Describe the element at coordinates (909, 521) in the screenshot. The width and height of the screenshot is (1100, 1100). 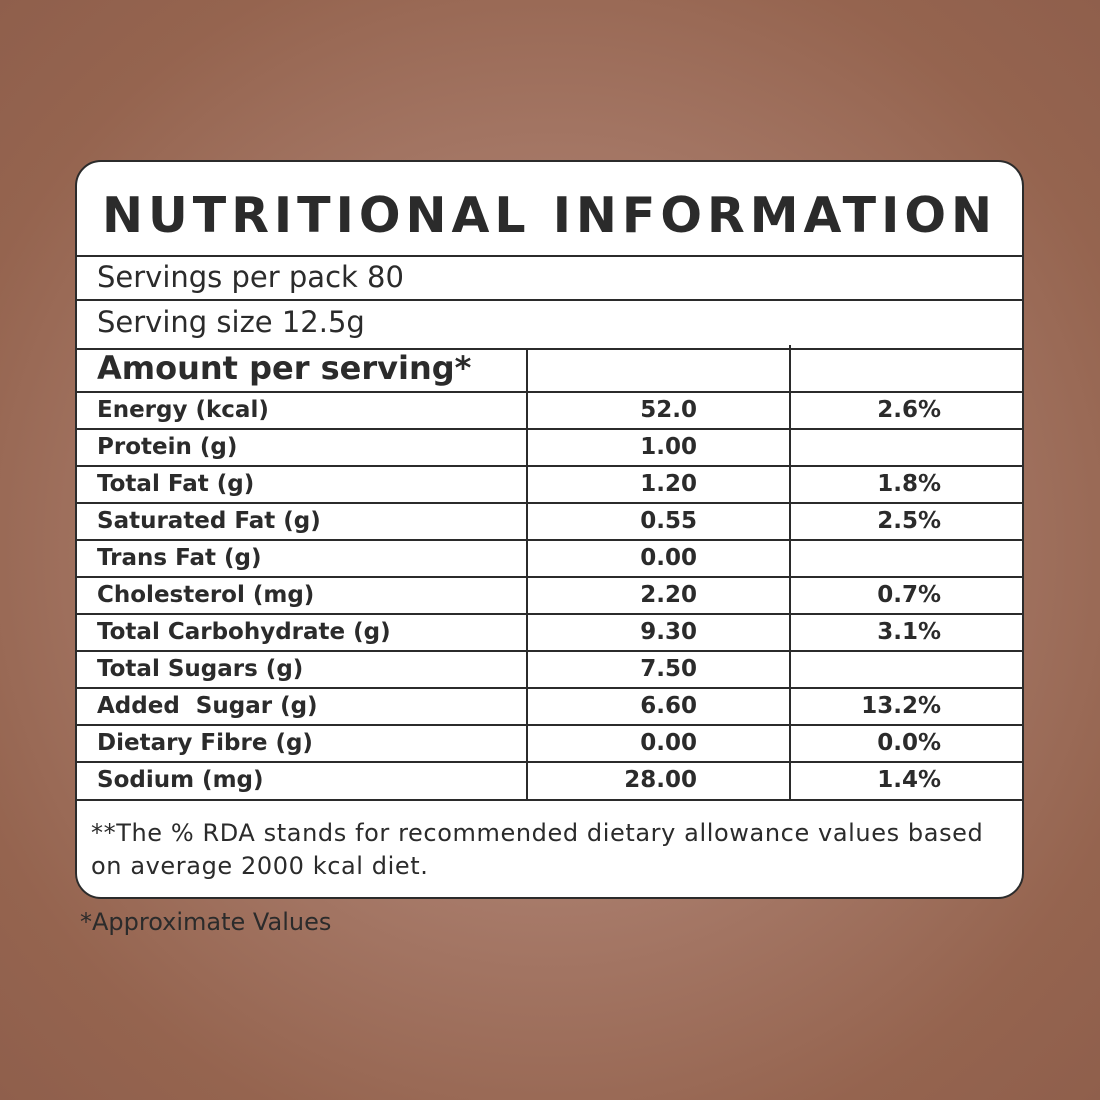
I see `nutrient-rda: 2.5%` at that location.